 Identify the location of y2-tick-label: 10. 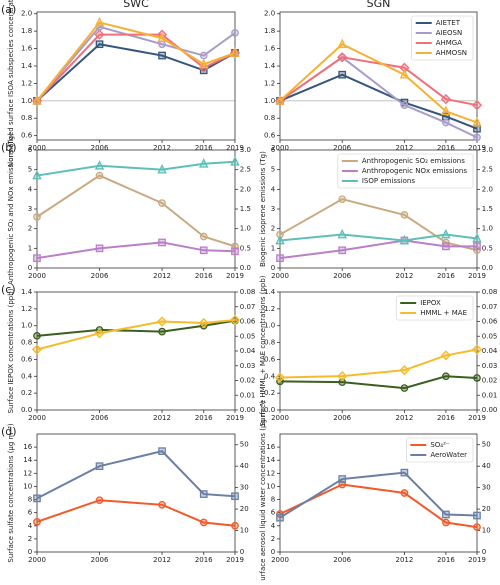
(244, 531).